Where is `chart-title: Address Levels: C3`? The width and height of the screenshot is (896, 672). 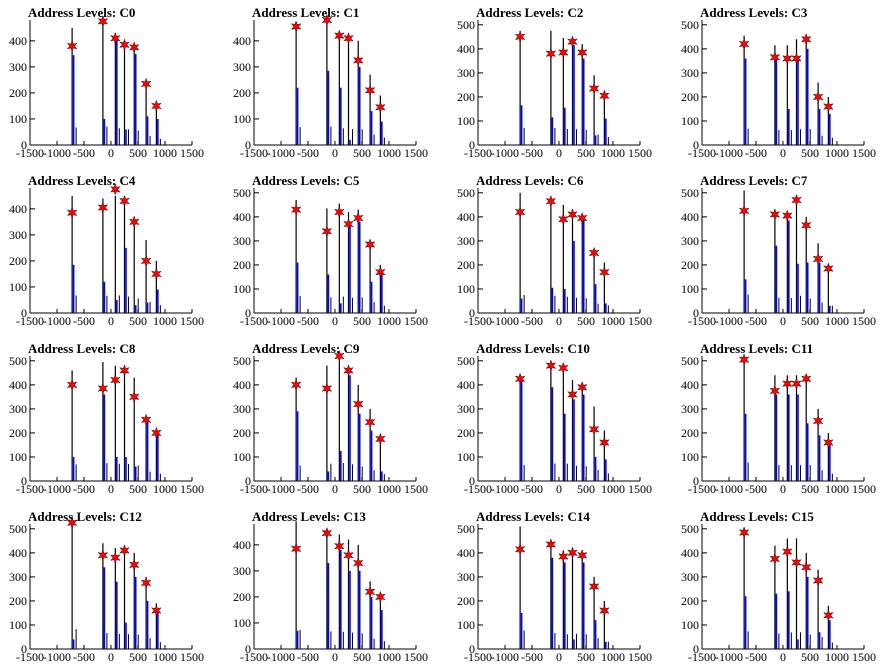
chart-title: Address Levels: C3 is located at coordinates (754, 12).